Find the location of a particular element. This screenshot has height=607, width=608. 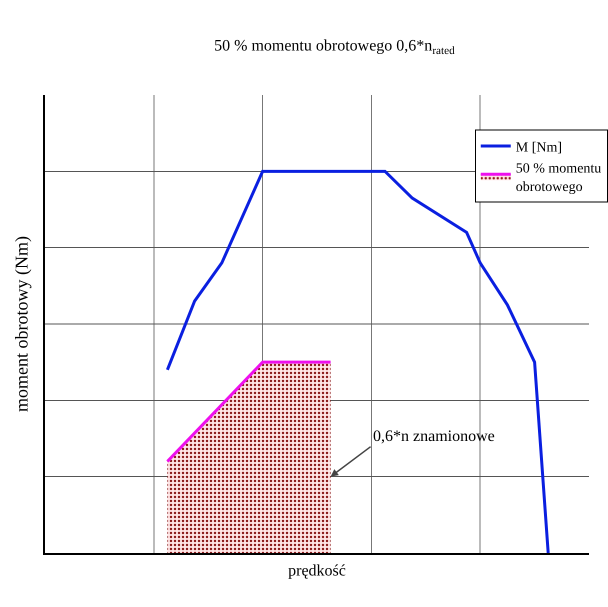

legend-label: M [Nm] is located at coordinates (539, 148).